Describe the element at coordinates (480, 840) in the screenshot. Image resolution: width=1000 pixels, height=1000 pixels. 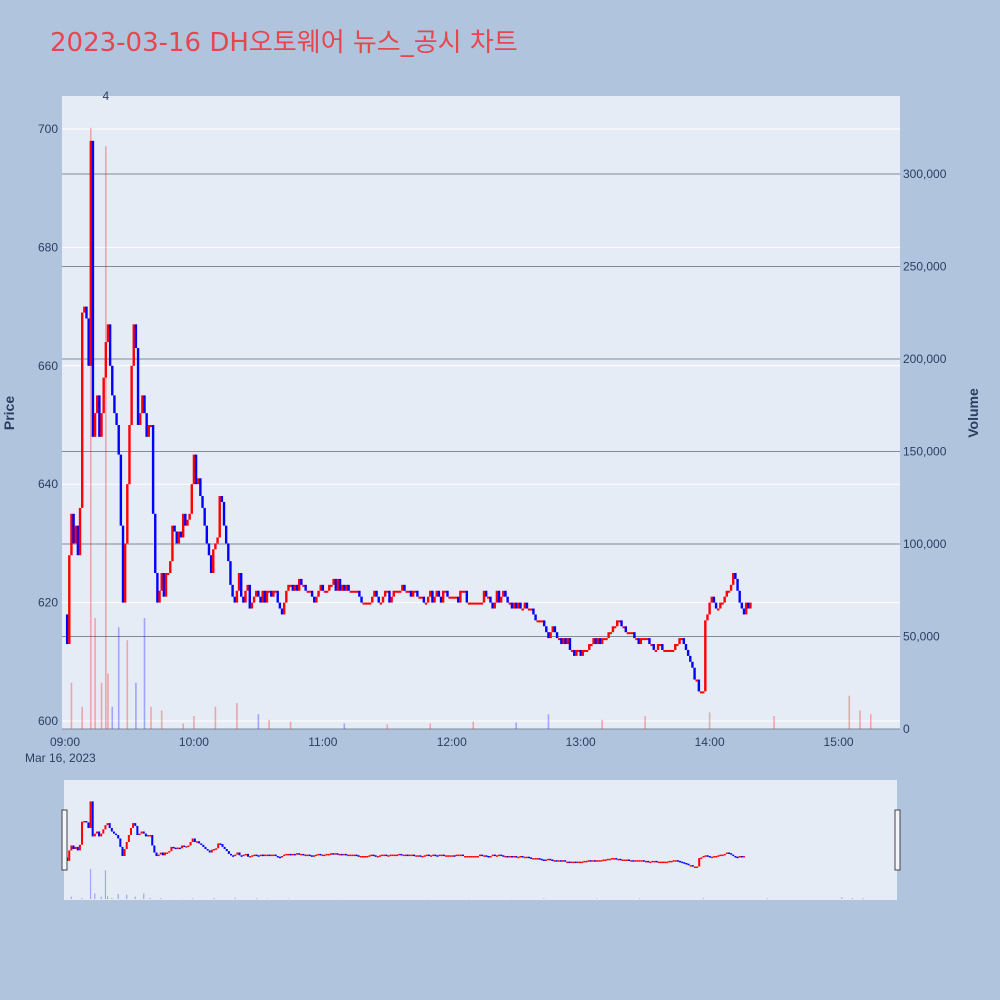
I see `range-slider` at that location.